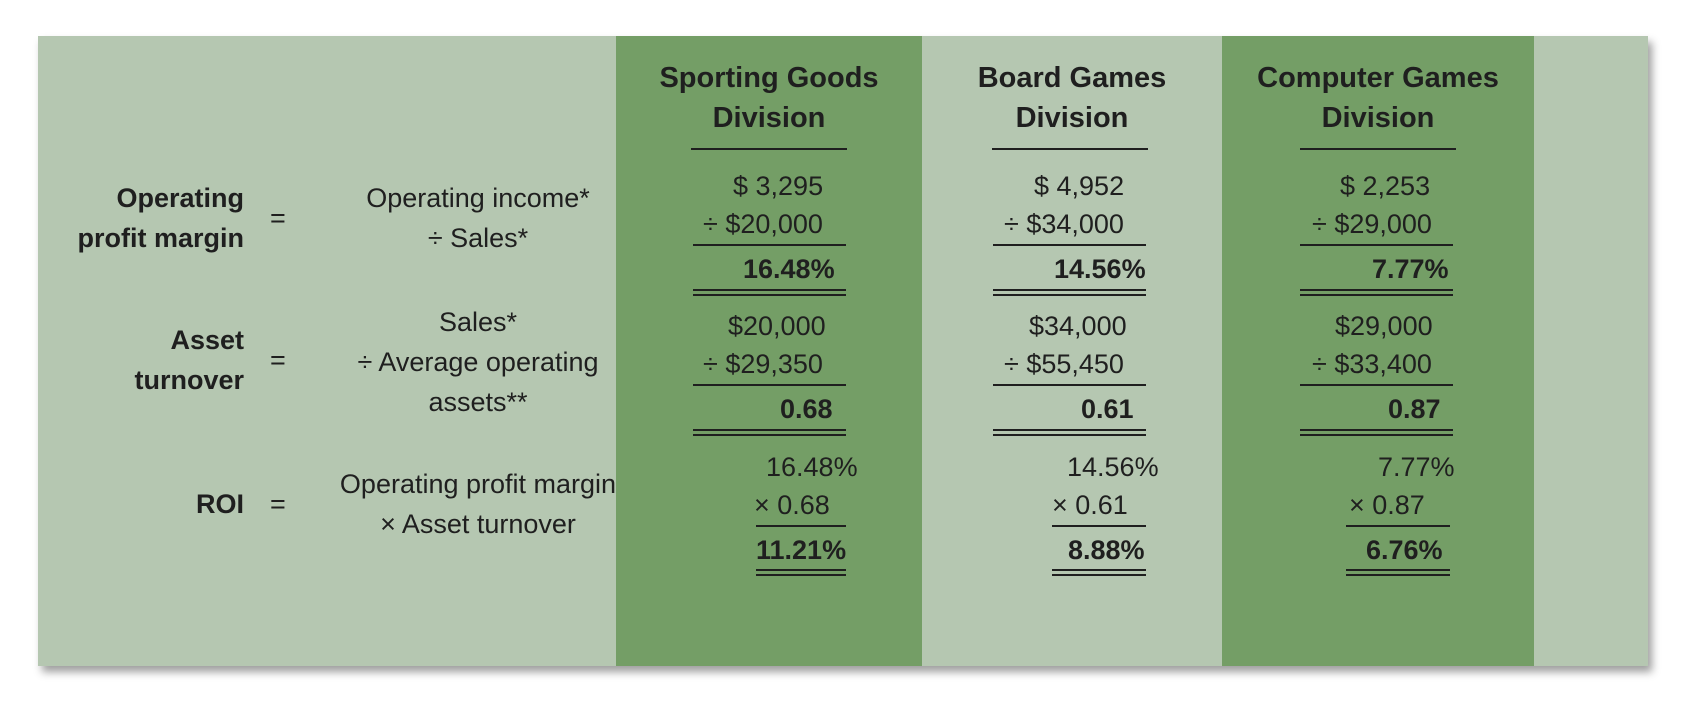 This screenshot has width=1686, height=706. Describe the element at coordinates (1410, 269) in the screenshot. I see `value-result: 7.77%` at that location.